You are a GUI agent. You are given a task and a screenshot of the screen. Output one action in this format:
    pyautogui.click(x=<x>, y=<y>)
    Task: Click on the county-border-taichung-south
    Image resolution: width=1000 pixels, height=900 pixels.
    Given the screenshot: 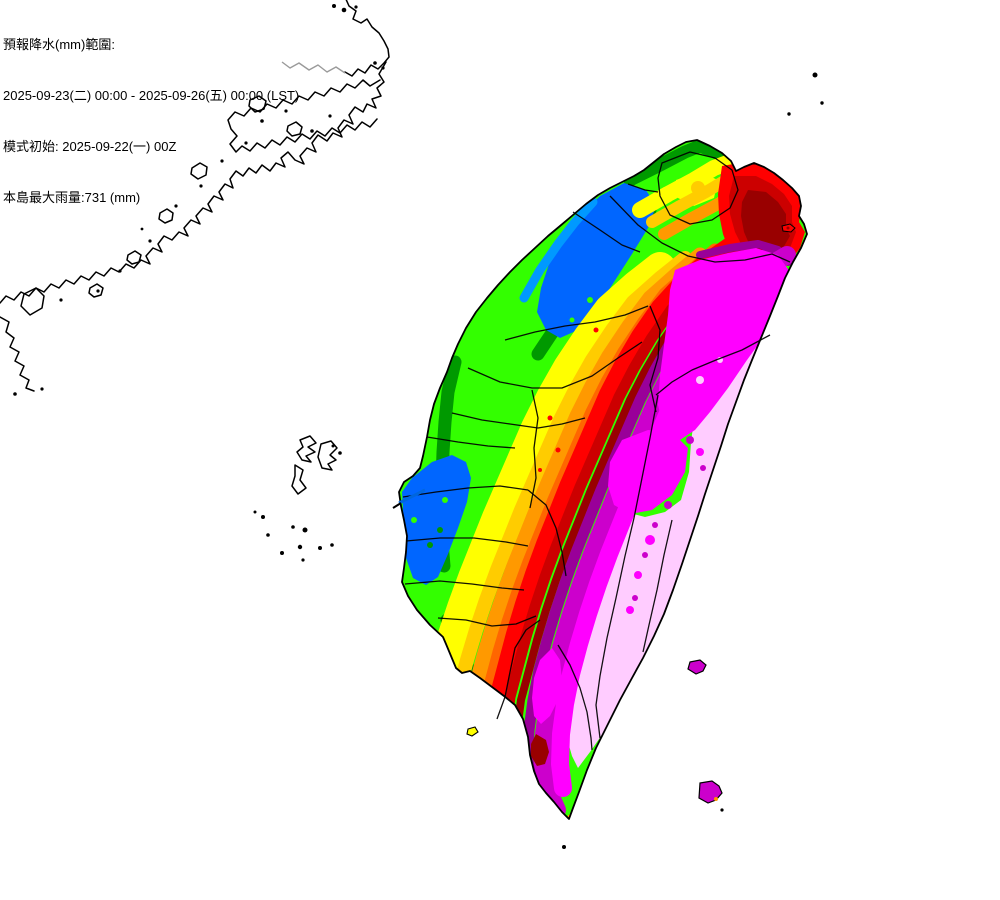 What is the action you would take?
    pyautogui.click(x=518, y=420)
    